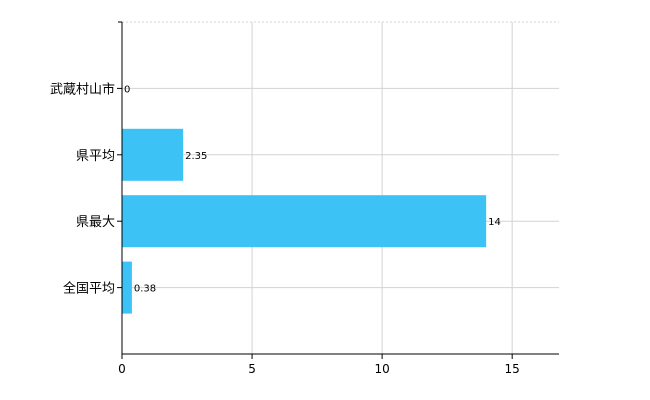 The height and width of the screenshot is (400, 650). Describe the element at coordinates (95, 222) in the screenshot. I see `category-label-2: 県最大` at that location.